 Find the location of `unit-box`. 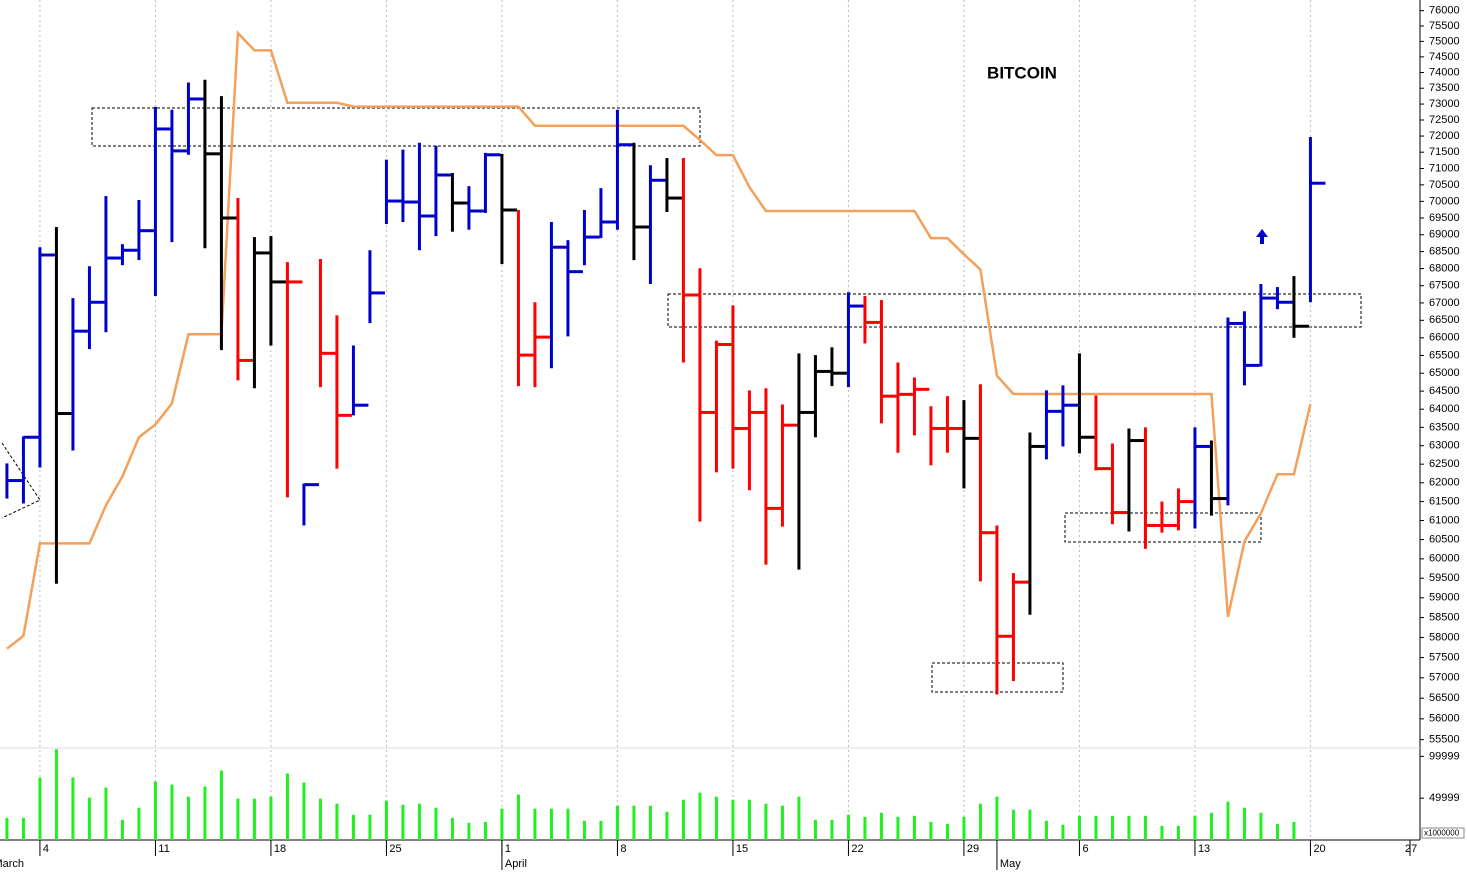

unit-box is located at coordinates (1443, 833).